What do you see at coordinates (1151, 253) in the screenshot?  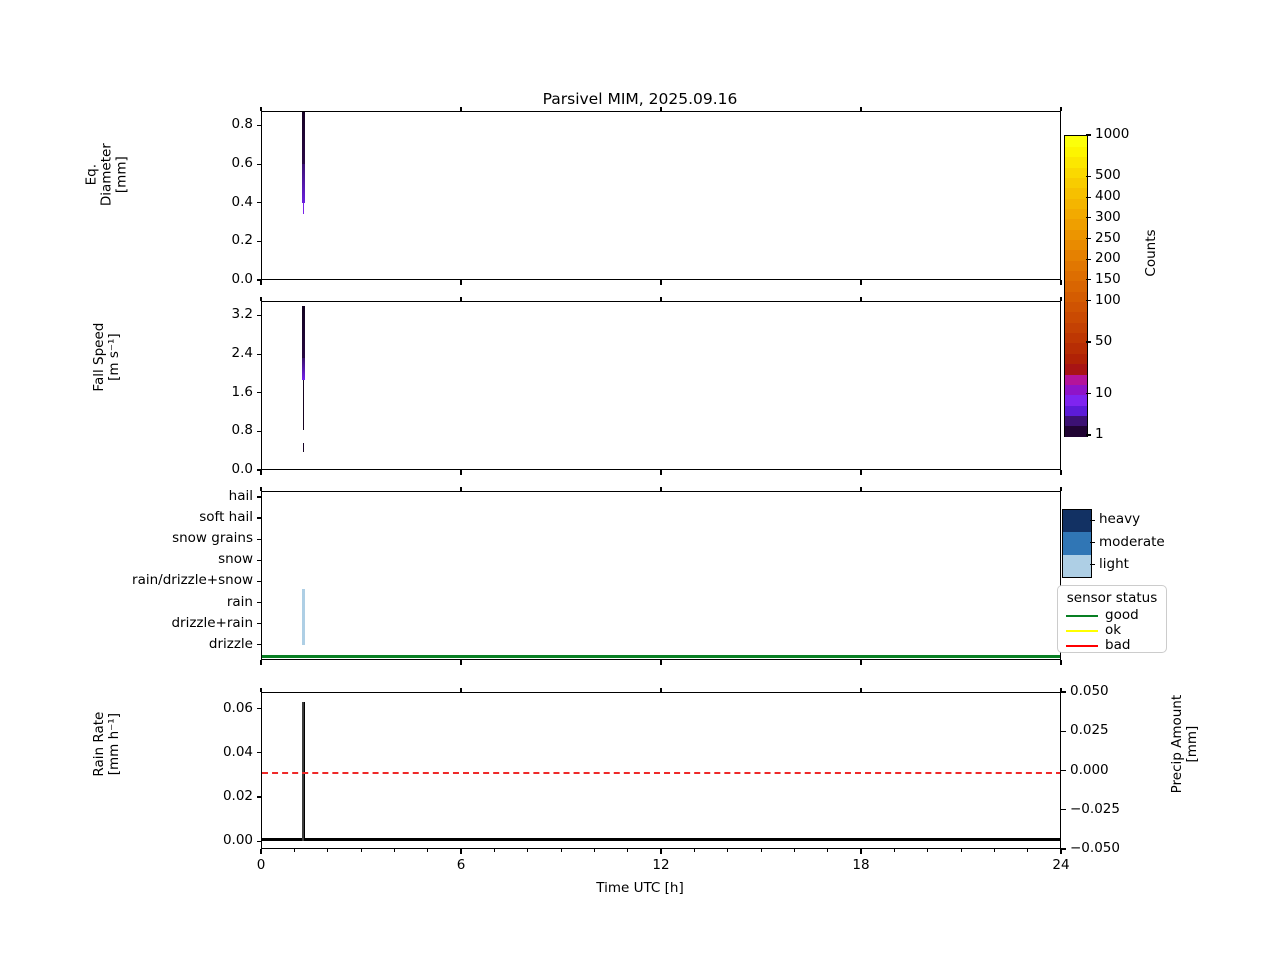 I see `counts-colorbar-title: Counts` at bounding box center [1151, 253].